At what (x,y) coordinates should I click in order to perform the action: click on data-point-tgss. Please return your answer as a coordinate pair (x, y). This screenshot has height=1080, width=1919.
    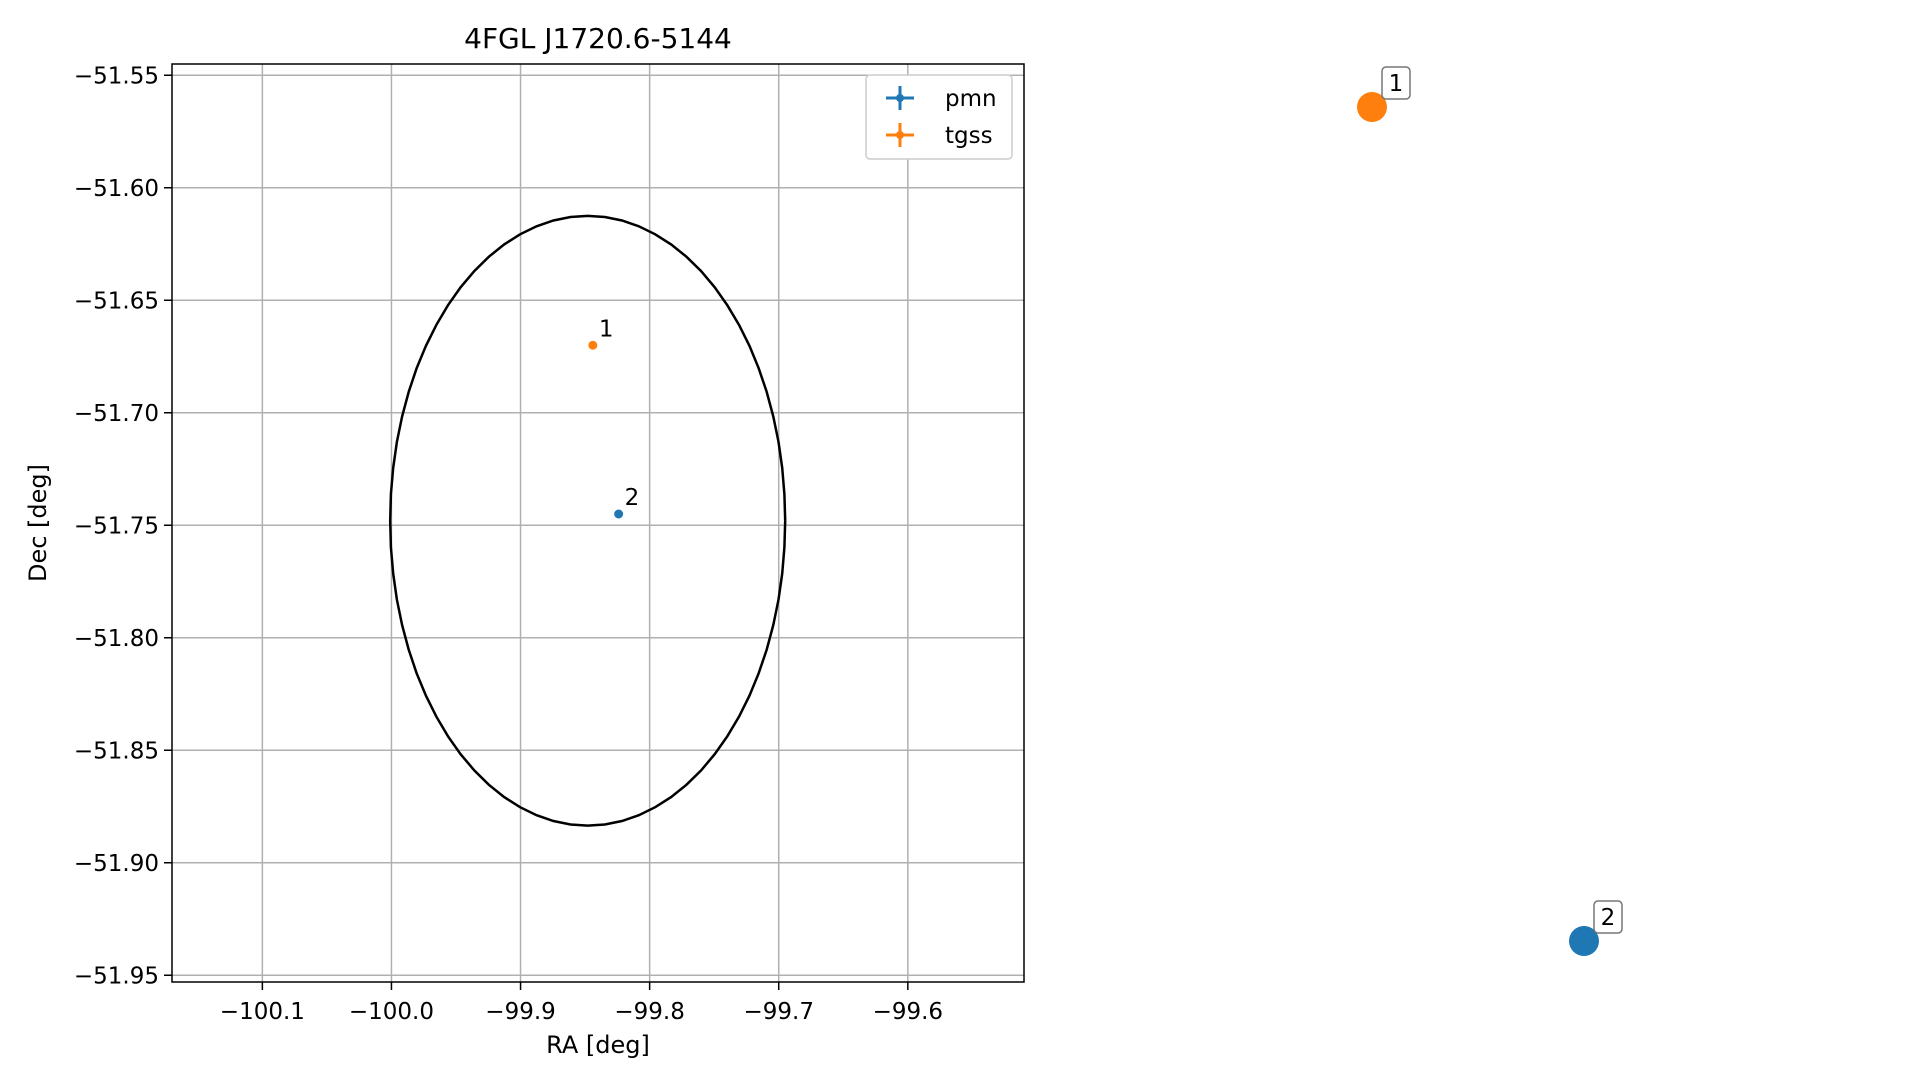
    Looking at the image, I should click on (593, 345).